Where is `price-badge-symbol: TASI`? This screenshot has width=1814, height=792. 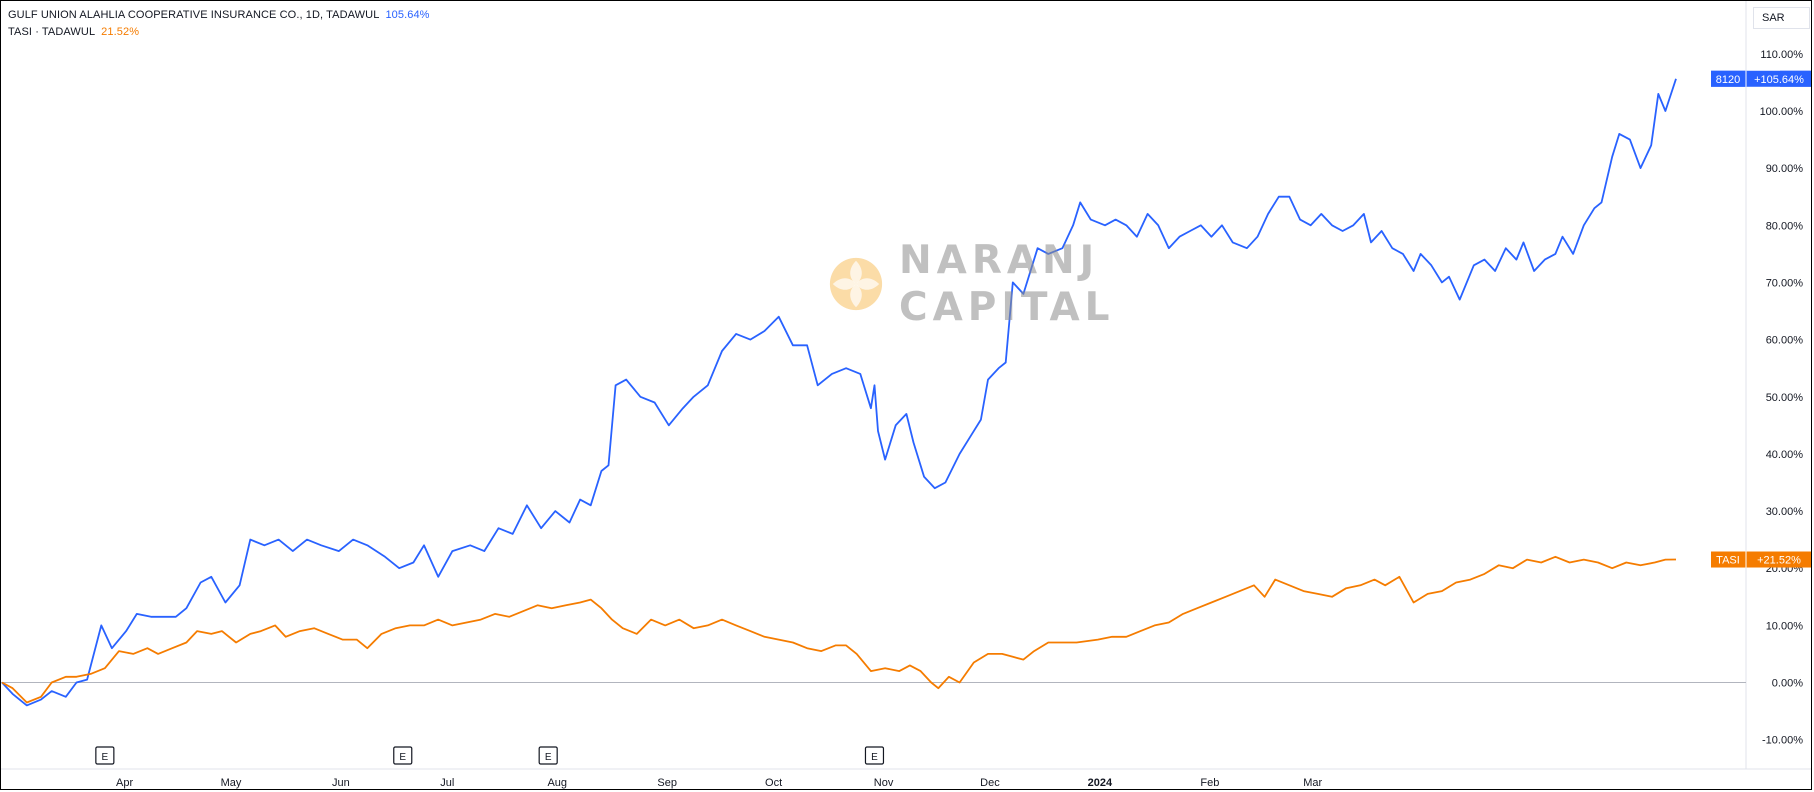
price-badge-symbol: TASI is located at coordinates (1728, 561).